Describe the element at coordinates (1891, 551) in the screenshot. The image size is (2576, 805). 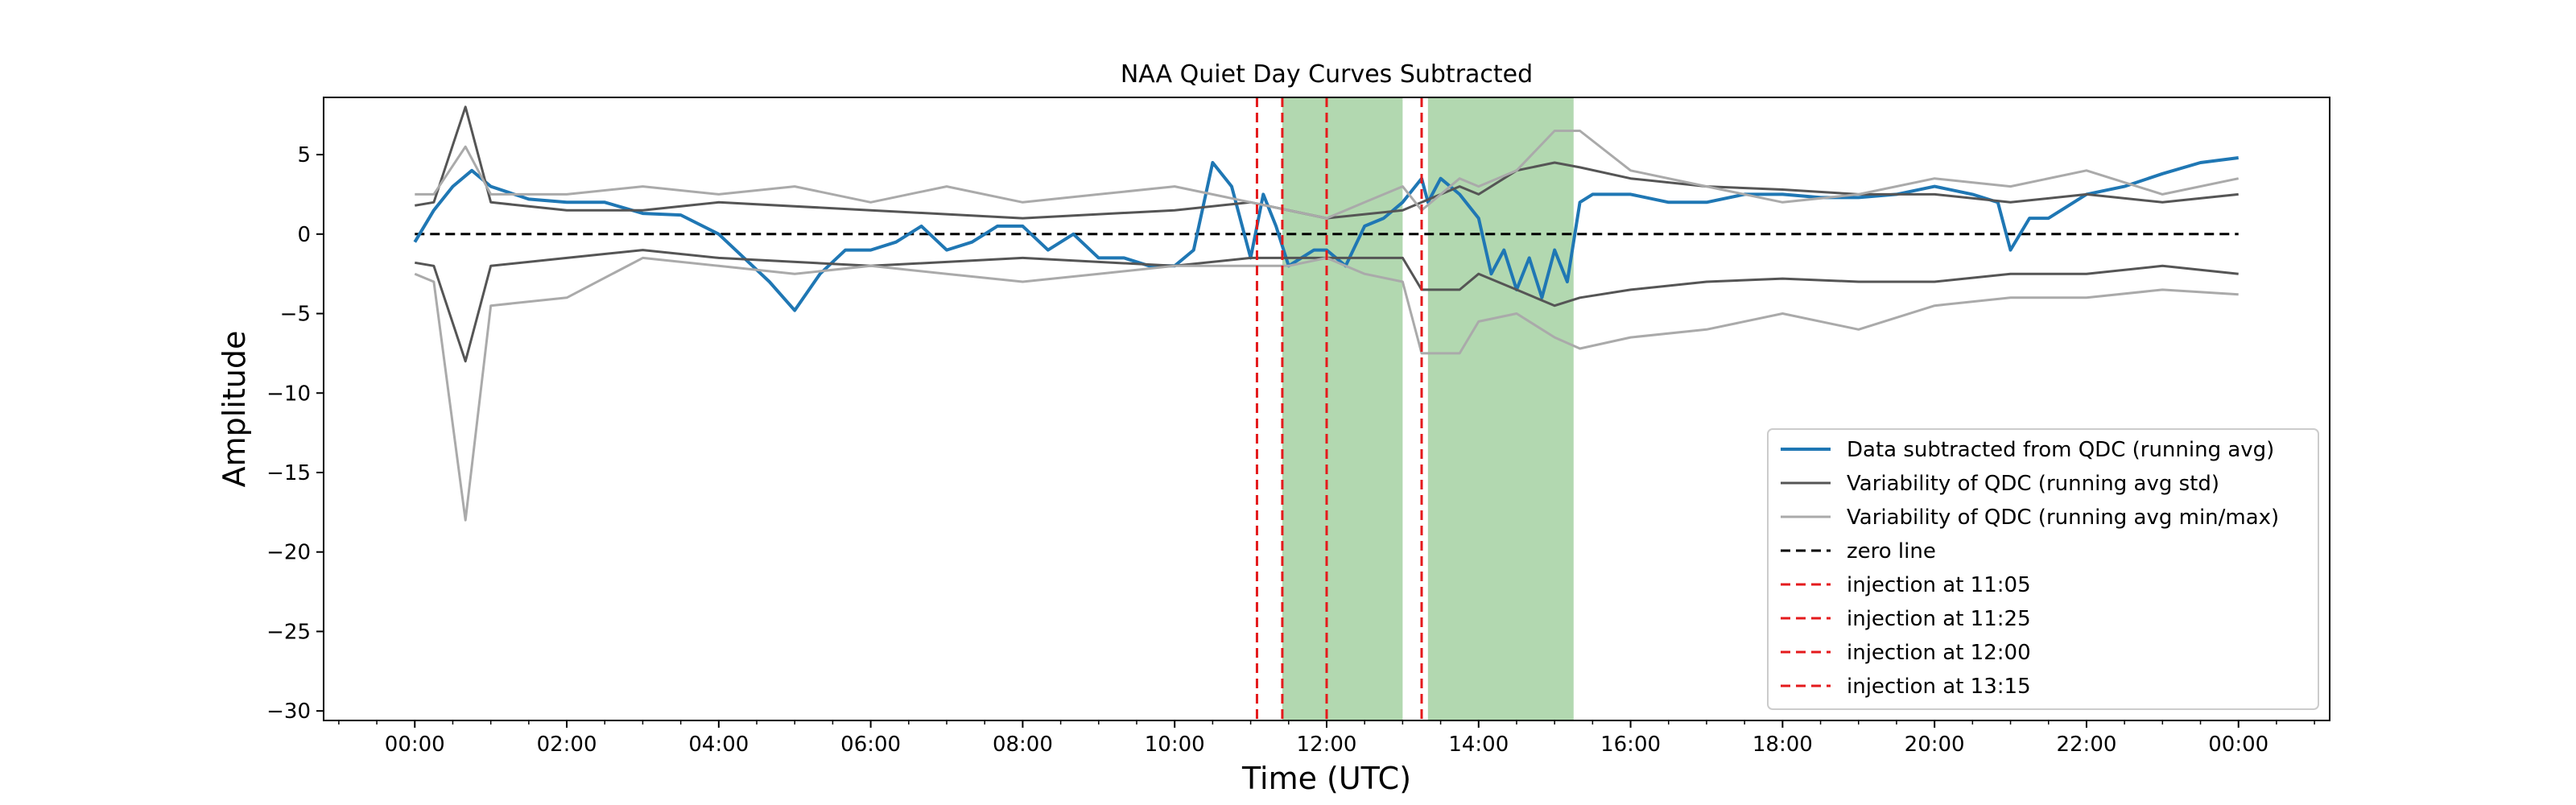
I see `legend-label-4: zero line` at that location.